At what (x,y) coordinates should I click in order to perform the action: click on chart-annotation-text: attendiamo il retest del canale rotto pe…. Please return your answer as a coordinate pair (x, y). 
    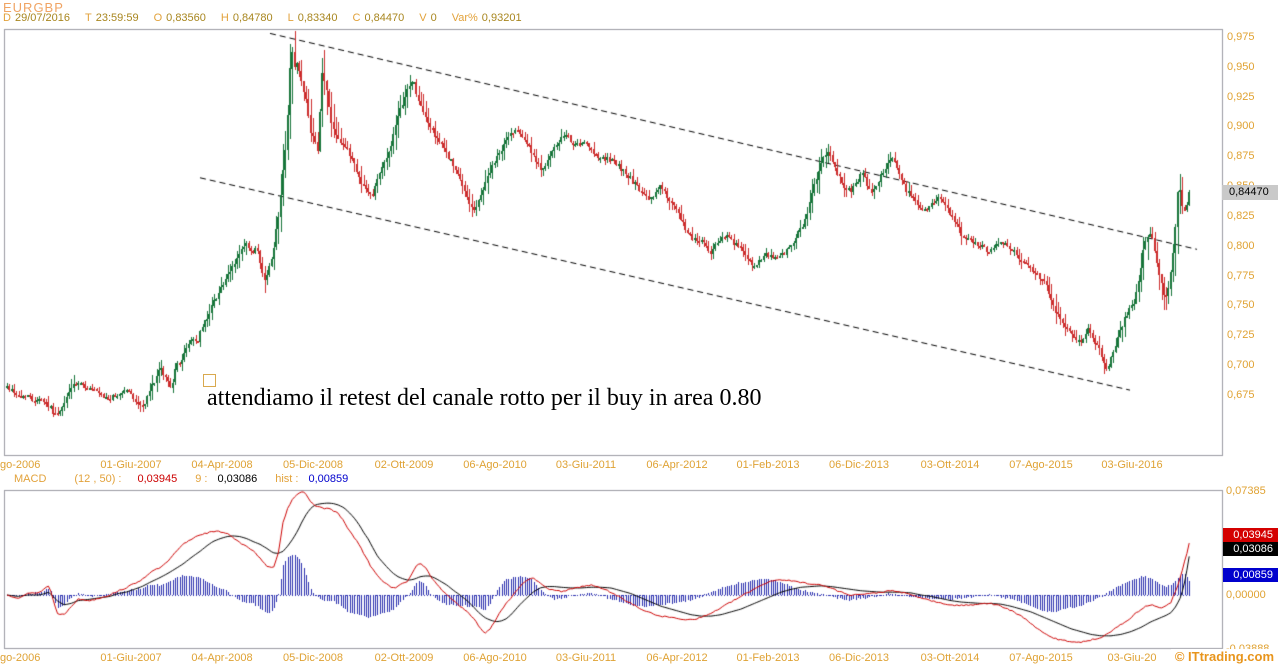
    Looking at the image, I should click on (484, 398).